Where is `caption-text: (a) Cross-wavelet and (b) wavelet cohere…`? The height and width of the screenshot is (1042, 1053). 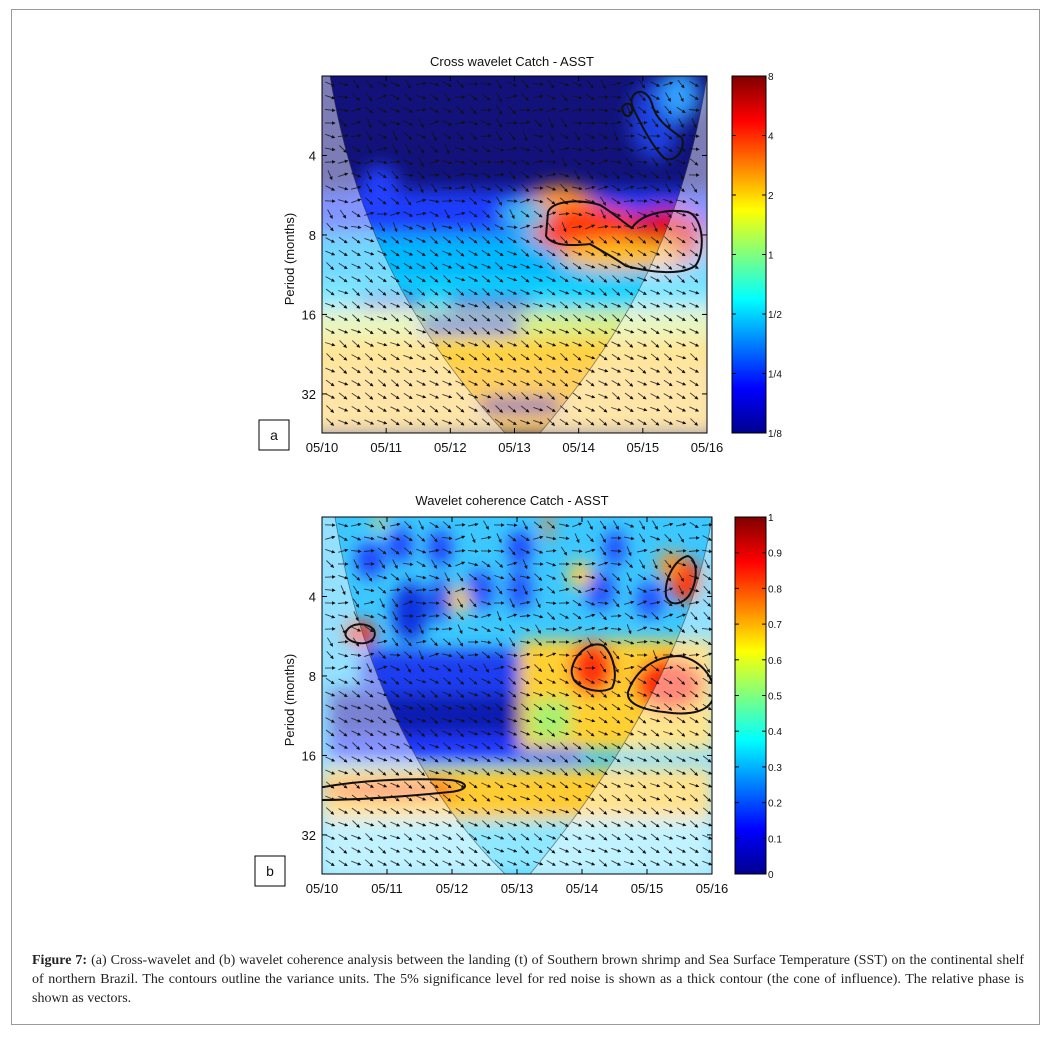
caption-text: (a) Cross-wavelet and (b) wavelet cohere… is located at coordinates (528, 979).